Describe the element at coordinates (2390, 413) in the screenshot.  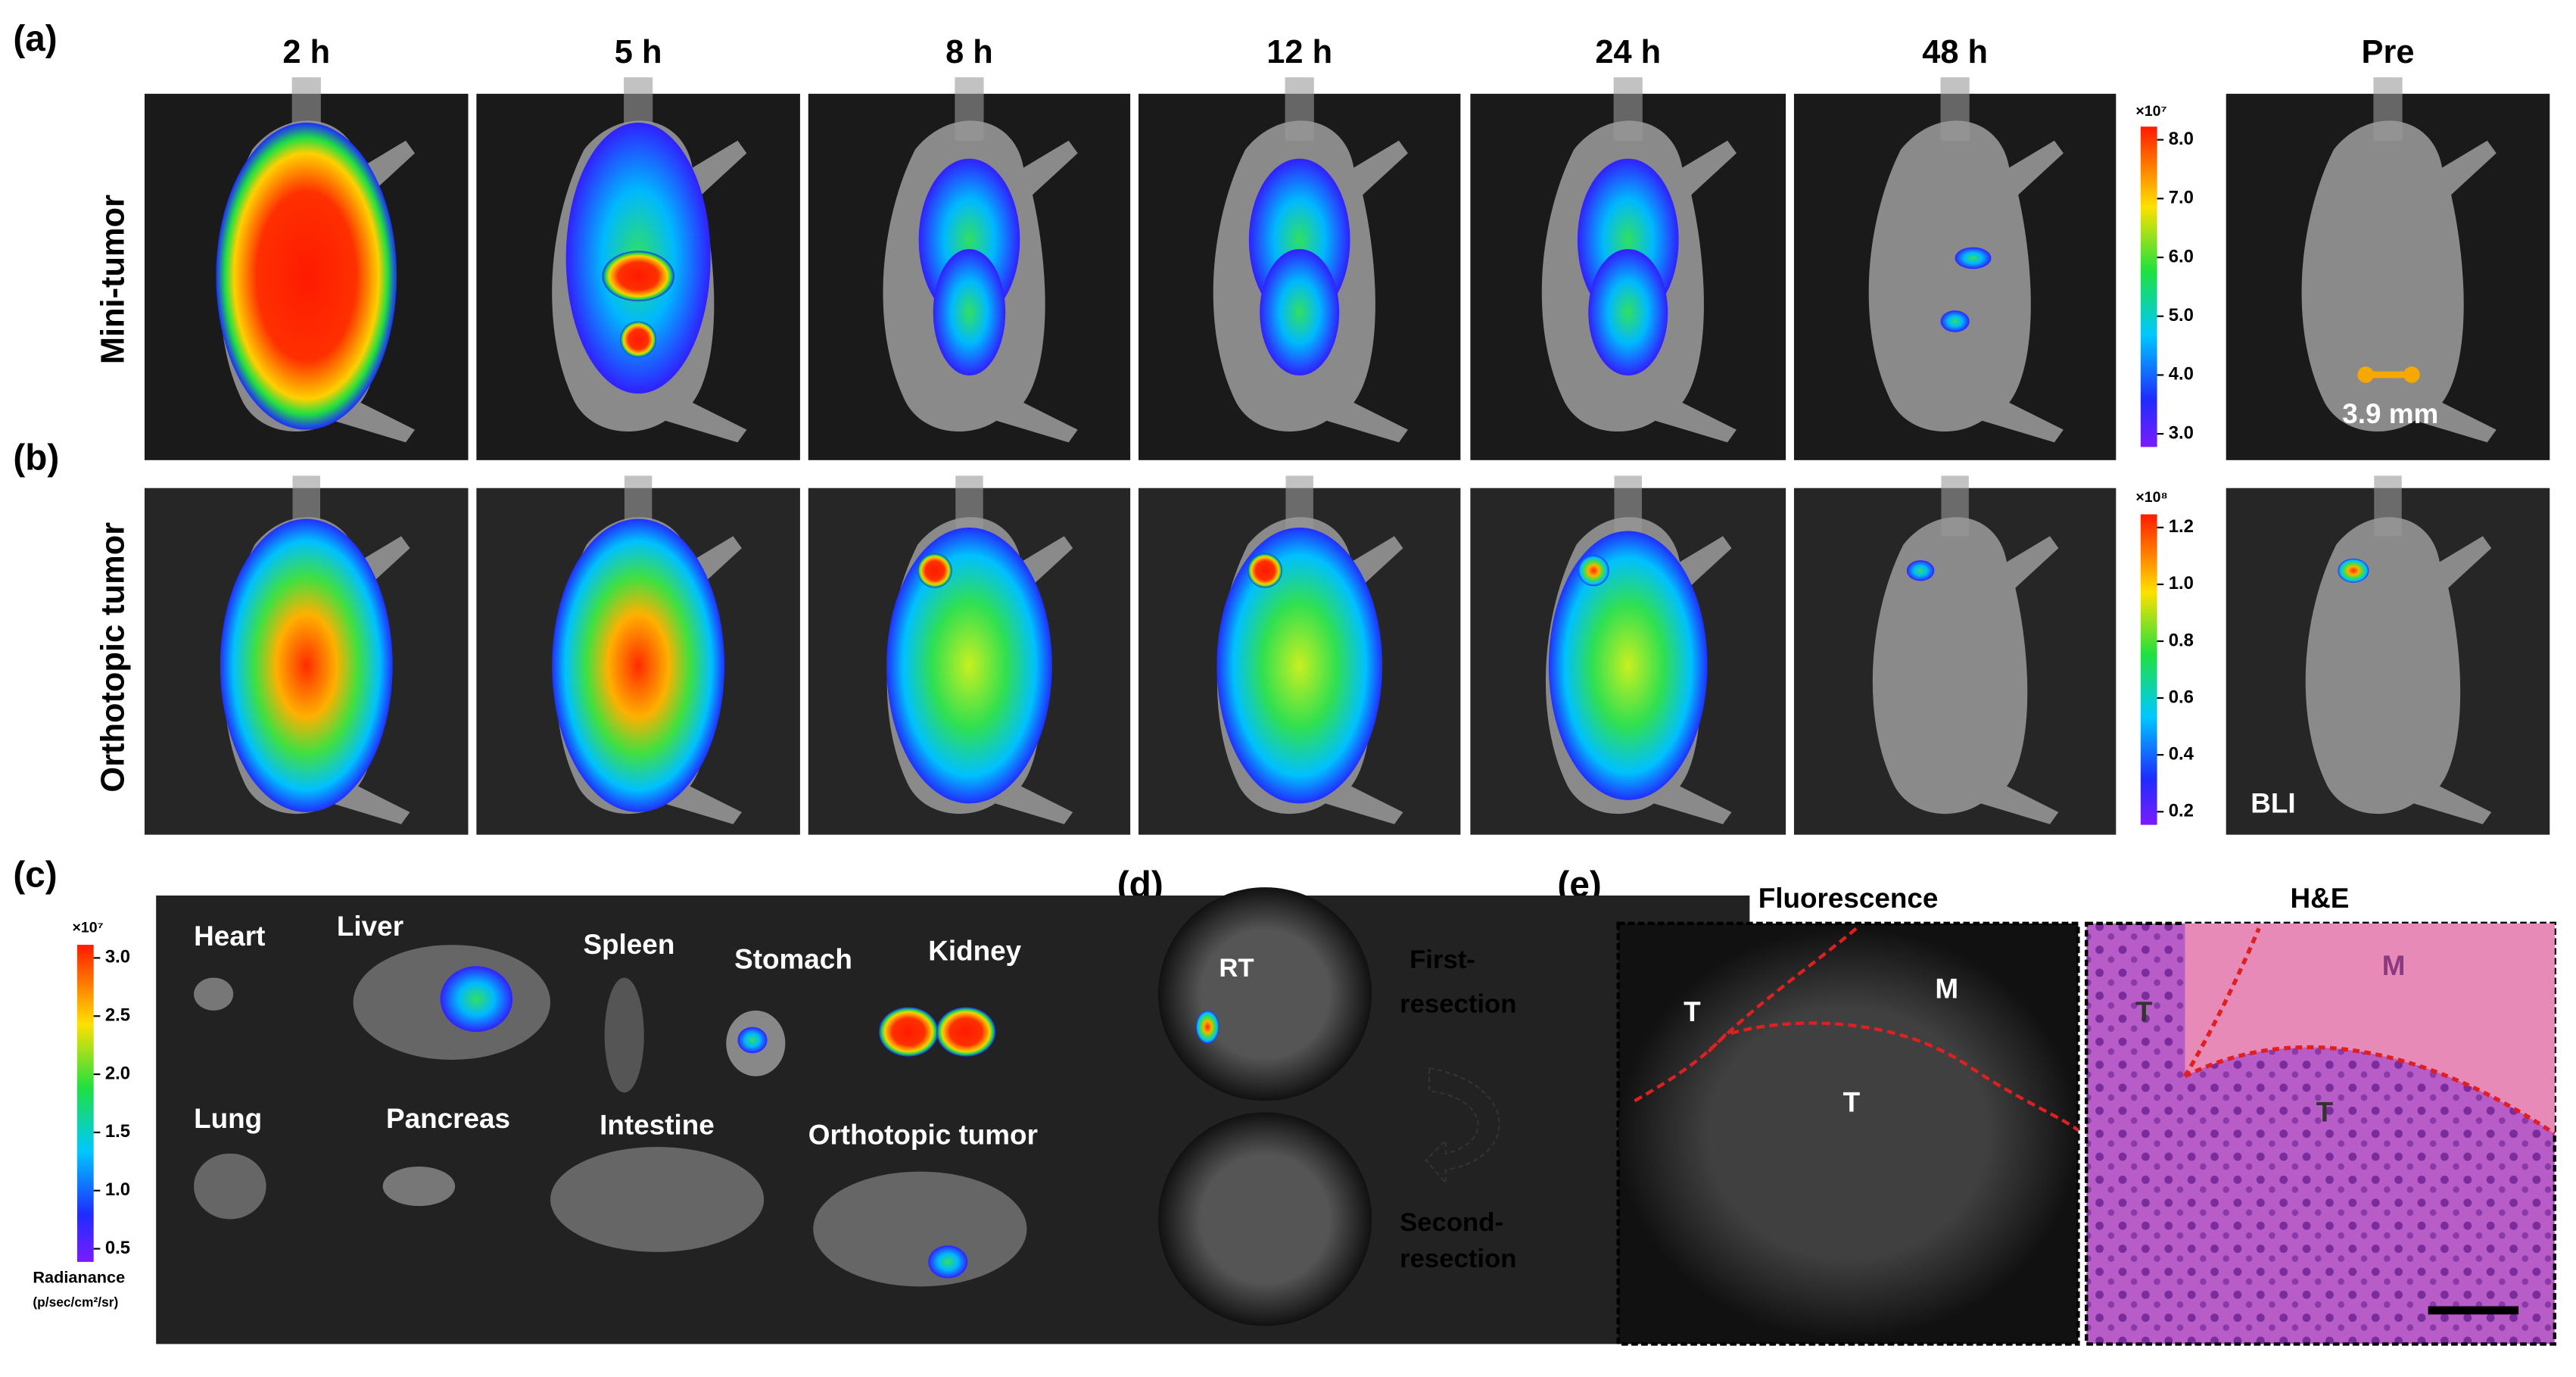
I see `label: 3.9 mm` at that location.